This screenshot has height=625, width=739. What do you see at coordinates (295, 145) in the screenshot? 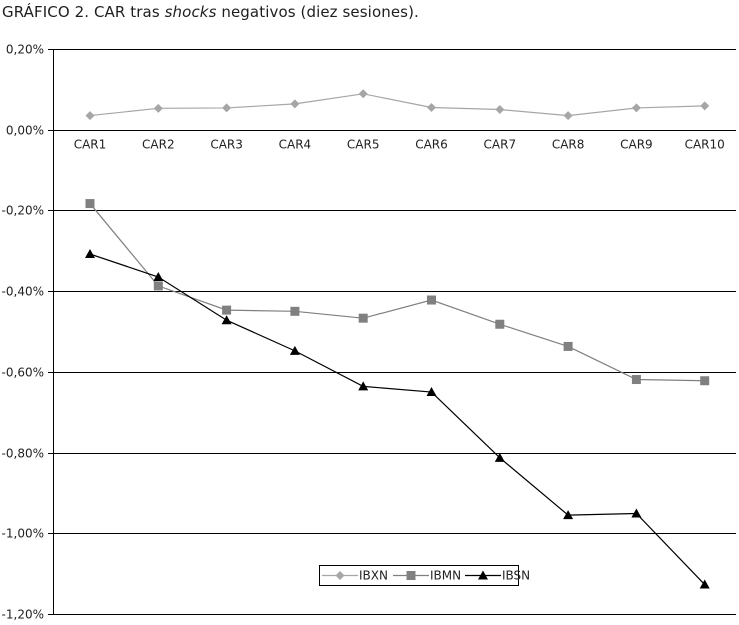
I see `x-tick-label: CAR4` at bounding box center [295, 145].